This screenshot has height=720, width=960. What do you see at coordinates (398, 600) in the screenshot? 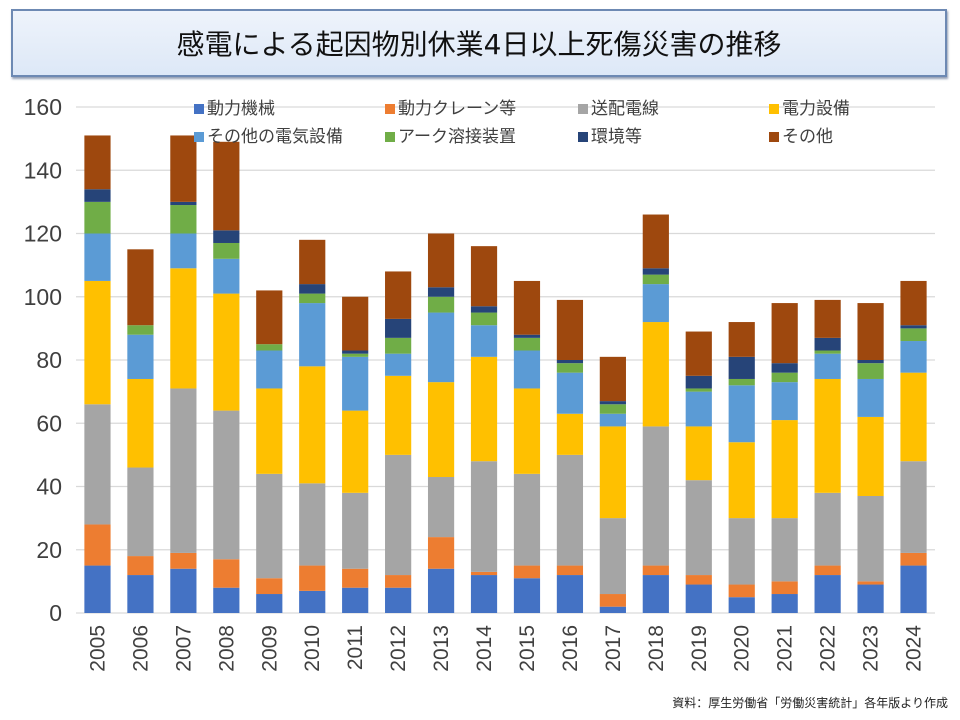
I see `bar-segment-2012-s0` at bounding box center [398, 600].